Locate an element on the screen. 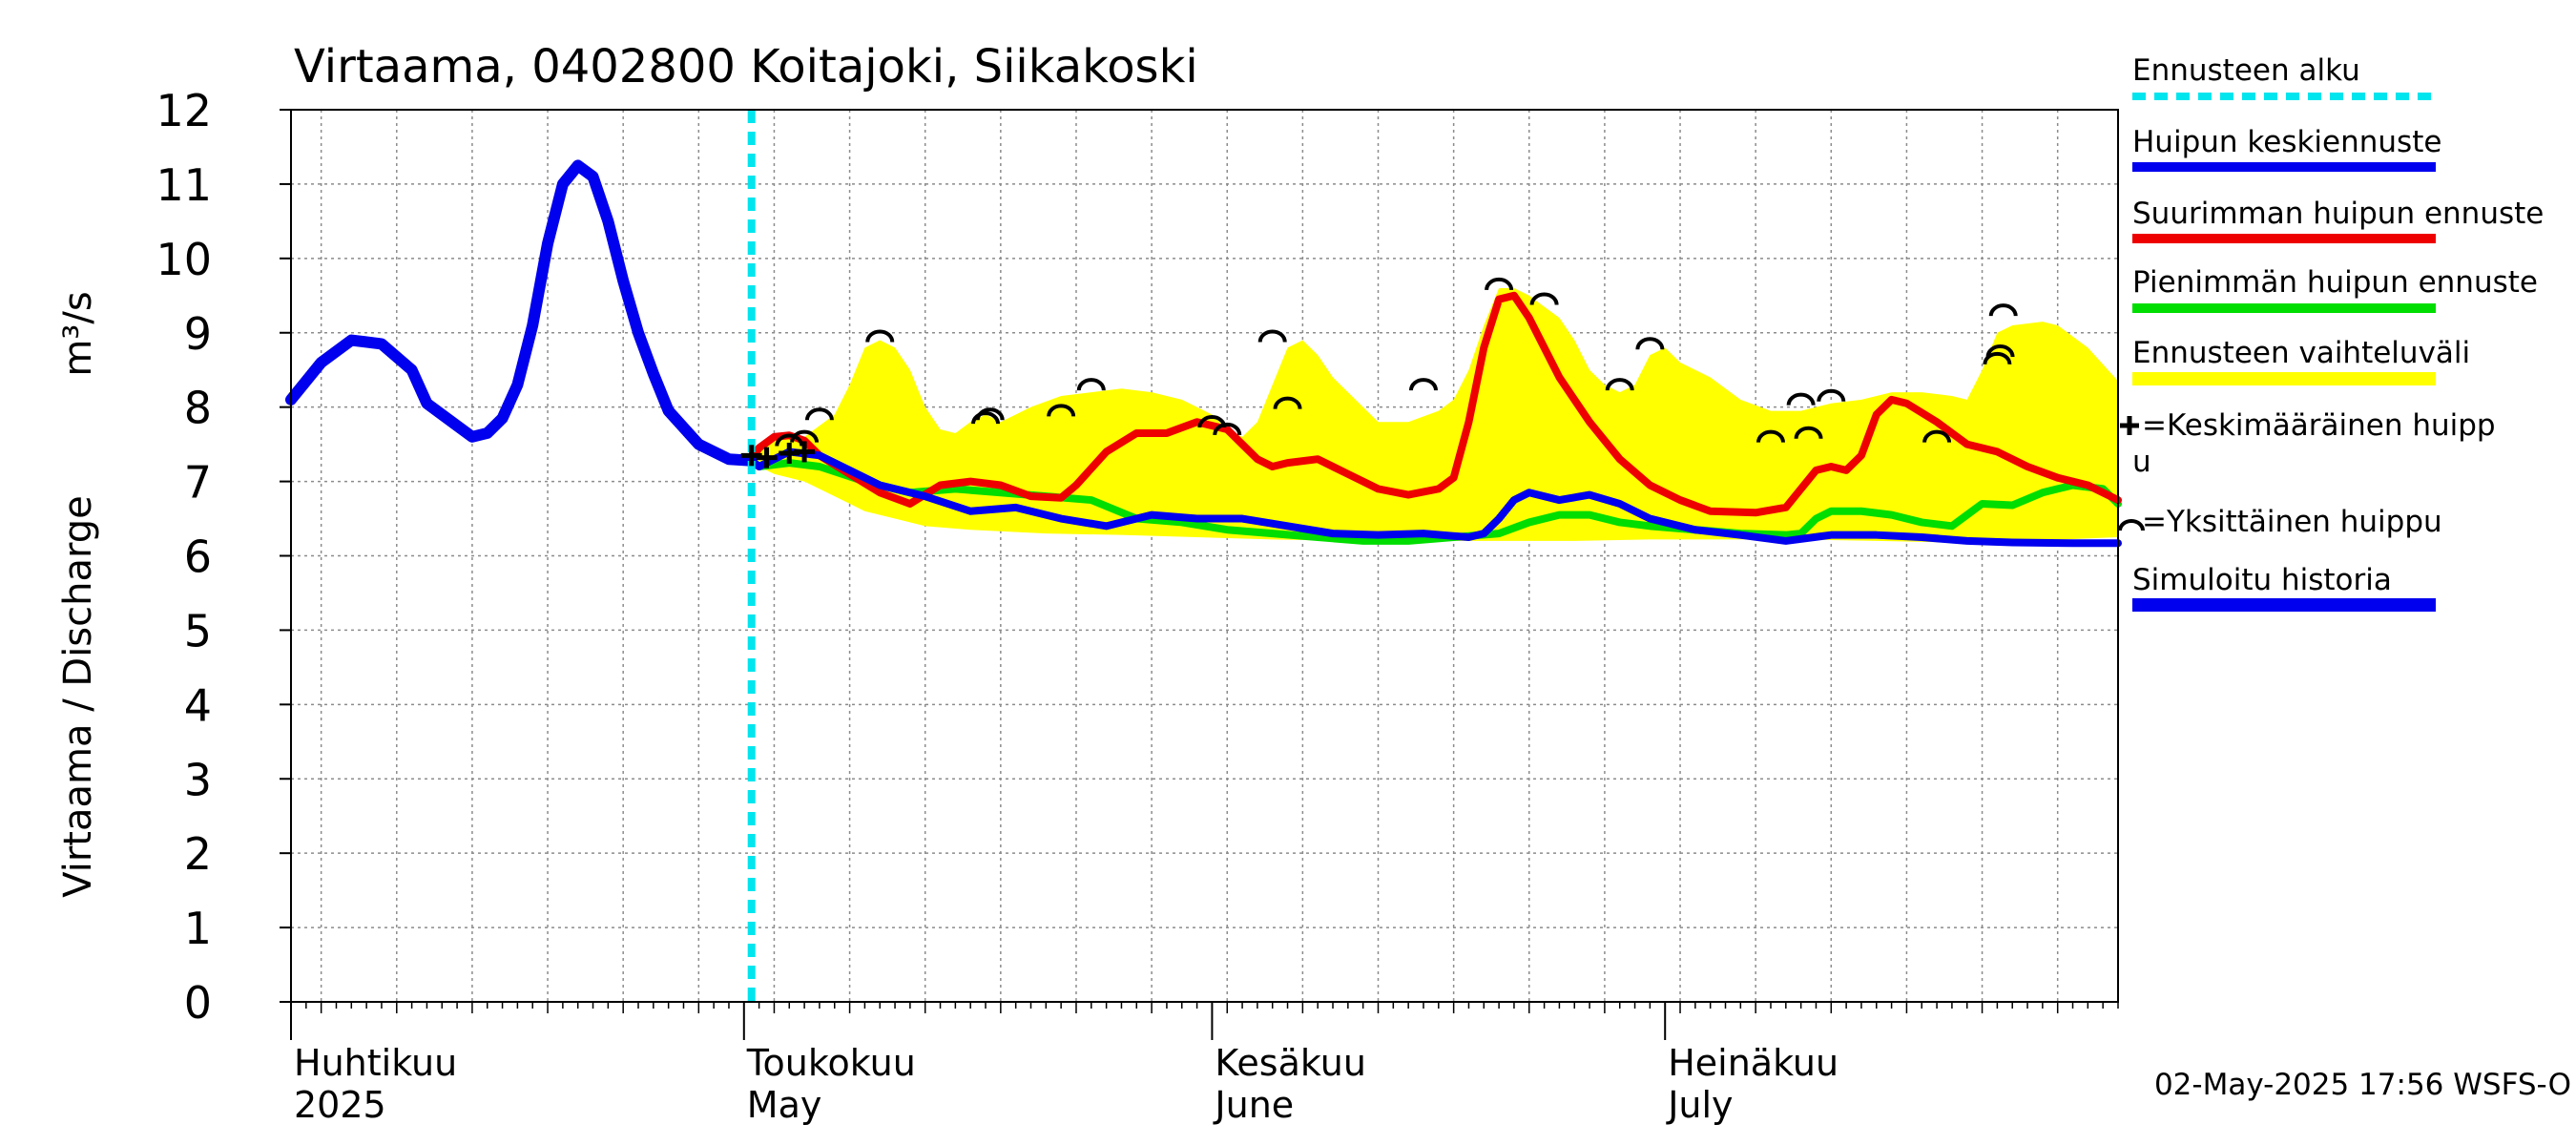 The height and width of the screenshot is (1145, 2576). month-label: Kesäkuu is located at coordinates (1290, 1063).